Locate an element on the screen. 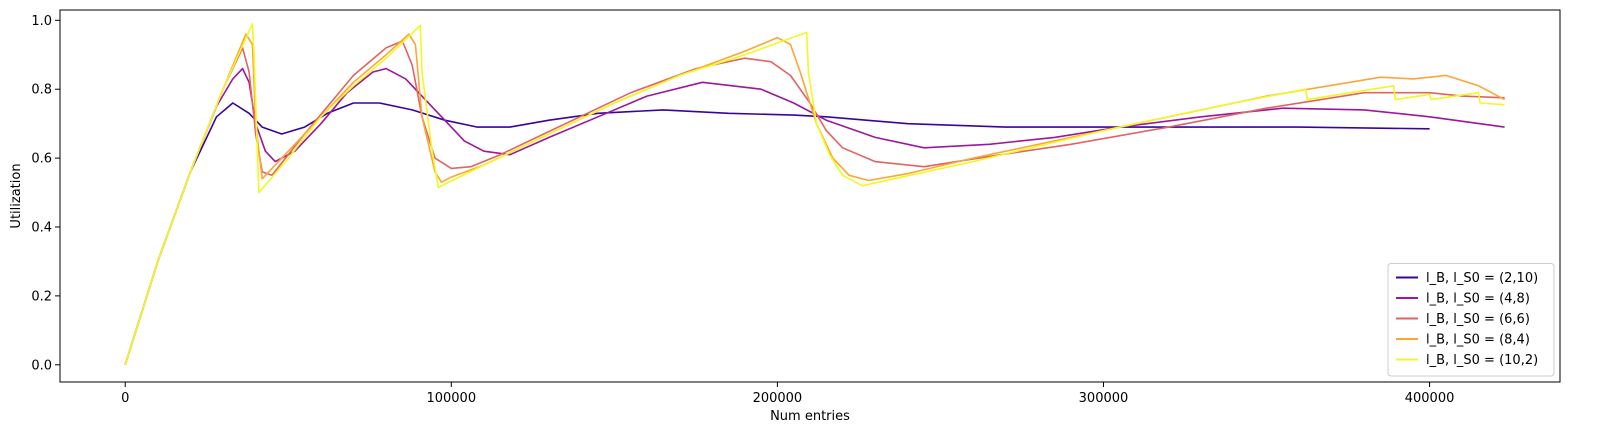 This screenshot has height=448, width=1621. x-axis: 0 100000 200000 300000 400000 is located at coordinates (787, 394).